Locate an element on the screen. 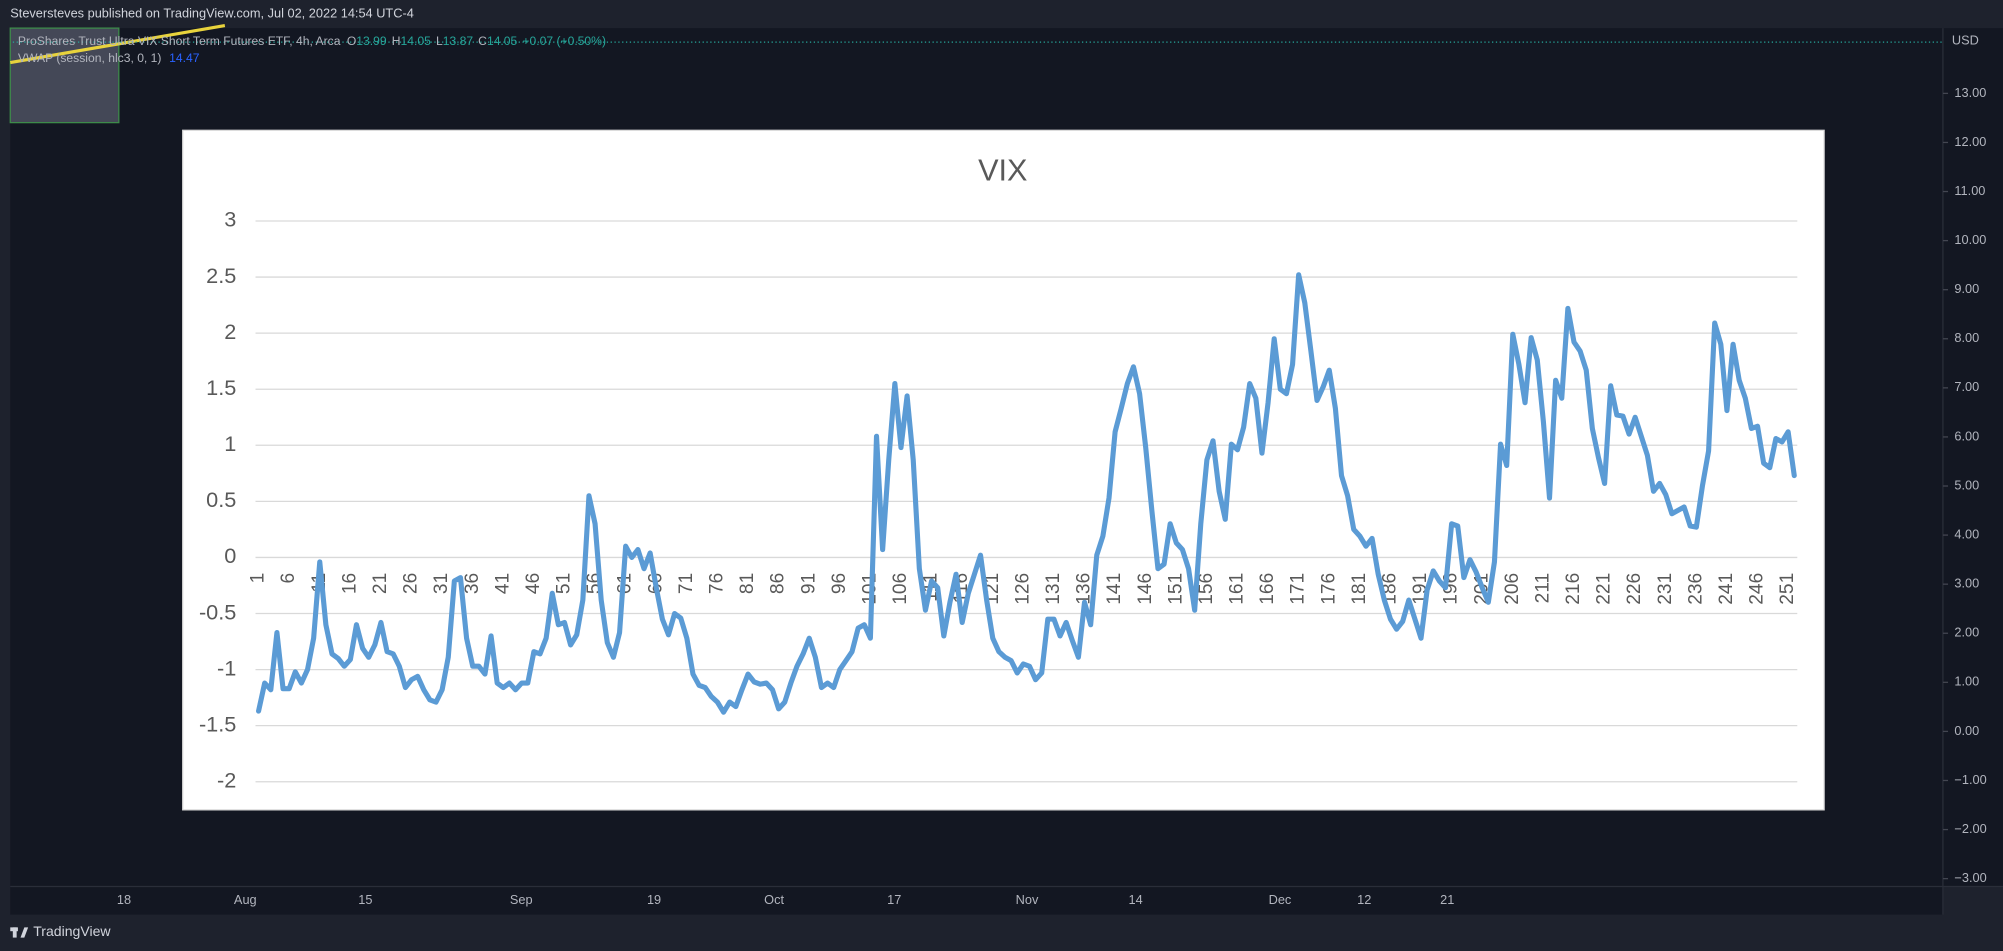  time-label: 15 is located at coordinates (365, 899).